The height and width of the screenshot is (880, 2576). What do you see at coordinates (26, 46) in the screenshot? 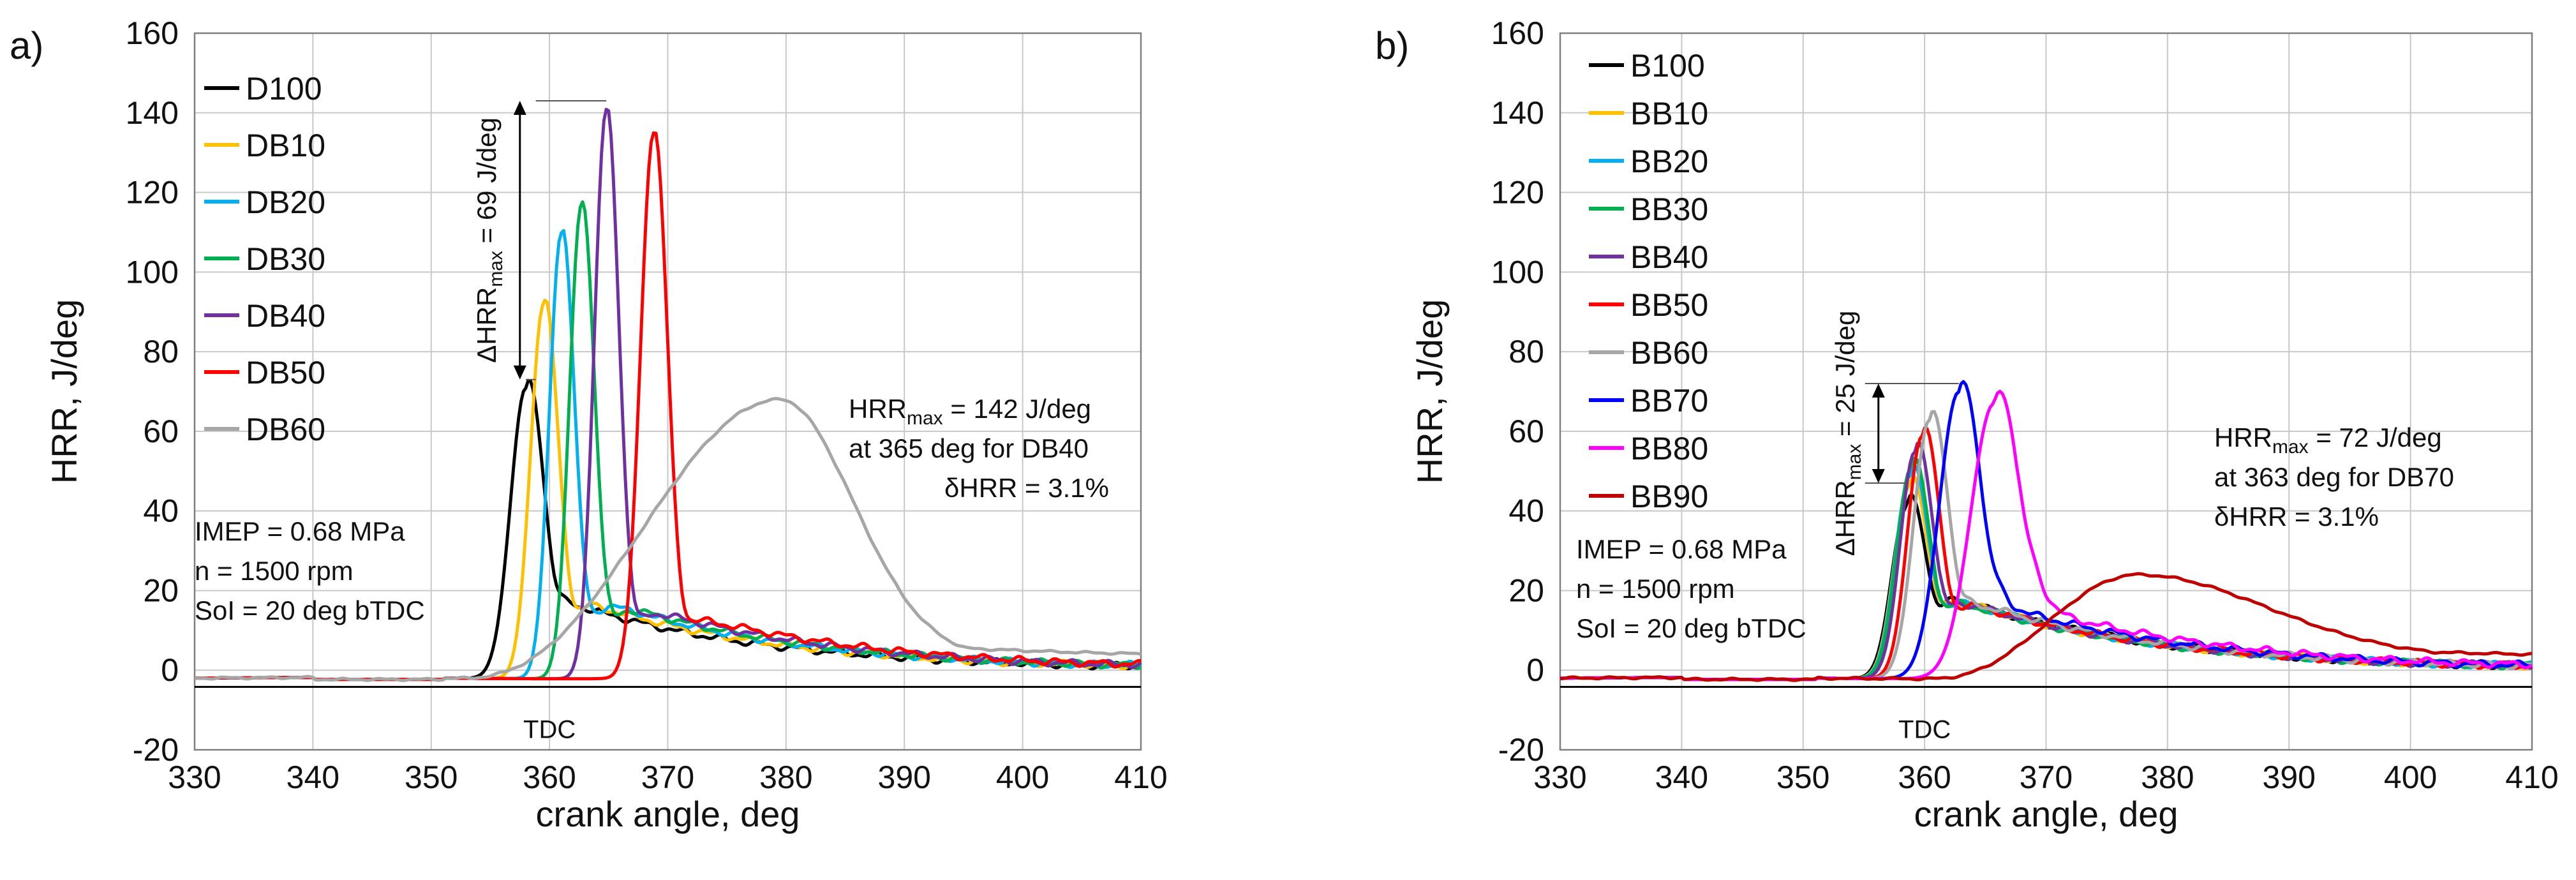
I see `panel-label: a)` at bounding box center [26, 46].